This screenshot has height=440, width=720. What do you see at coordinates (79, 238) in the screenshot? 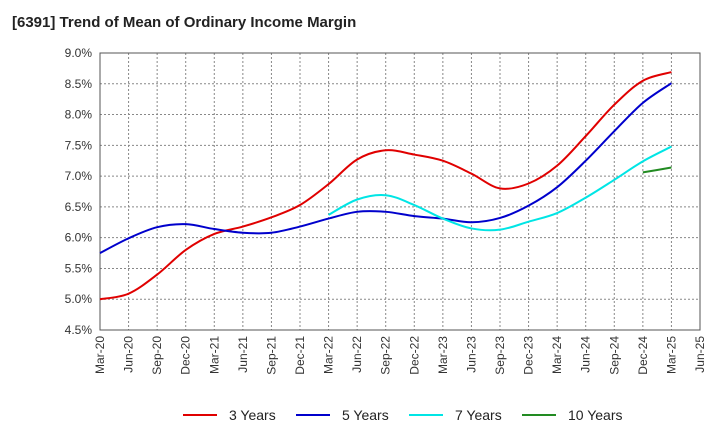
I see `y-tick-label: 6.0%` at bounding box center [79, 238].